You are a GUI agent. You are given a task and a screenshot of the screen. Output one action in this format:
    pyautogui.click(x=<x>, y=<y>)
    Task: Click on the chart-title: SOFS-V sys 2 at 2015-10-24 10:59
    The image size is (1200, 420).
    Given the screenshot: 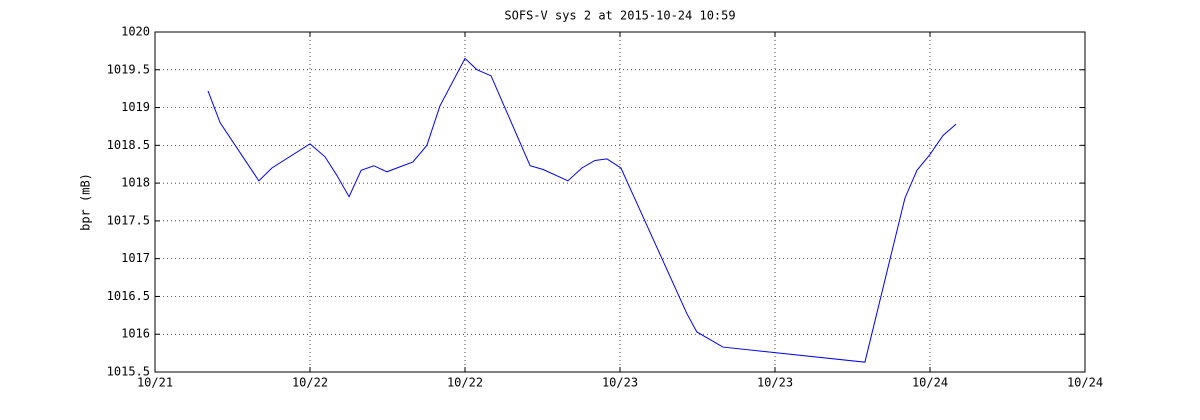 What is the action you would take?
    pyautogui.click(x=619, y=16)
    